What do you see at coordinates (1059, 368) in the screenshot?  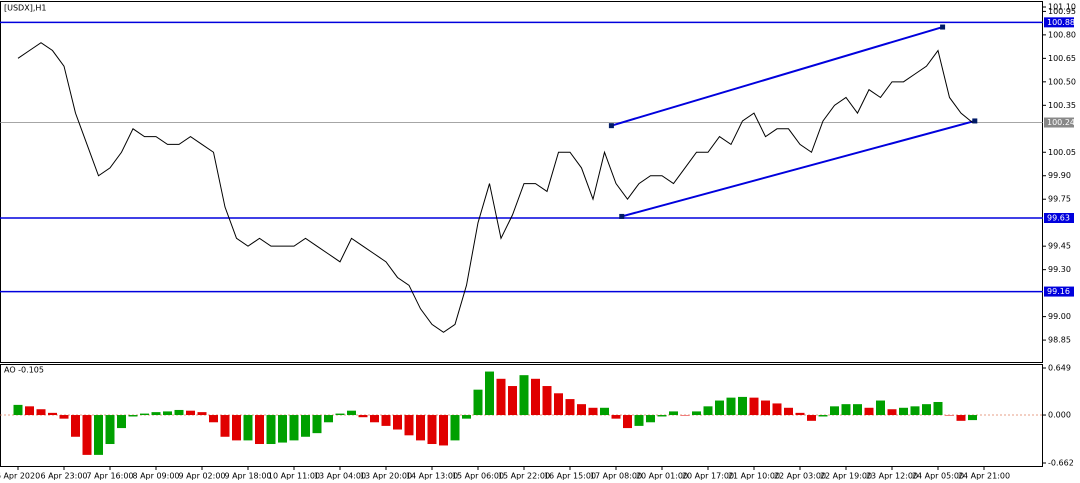 I see `y-tick-label: 0.649` at bounding box center [1059, 368].